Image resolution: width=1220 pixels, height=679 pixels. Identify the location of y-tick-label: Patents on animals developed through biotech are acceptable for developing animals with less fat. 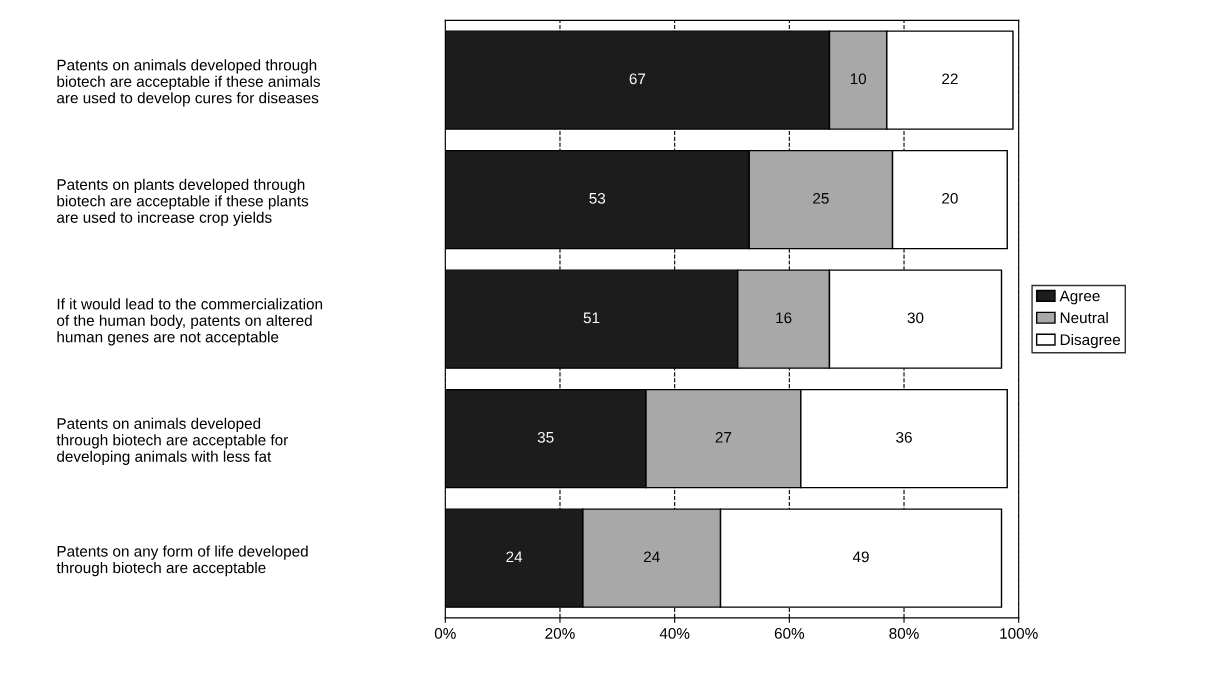
(172, 441).